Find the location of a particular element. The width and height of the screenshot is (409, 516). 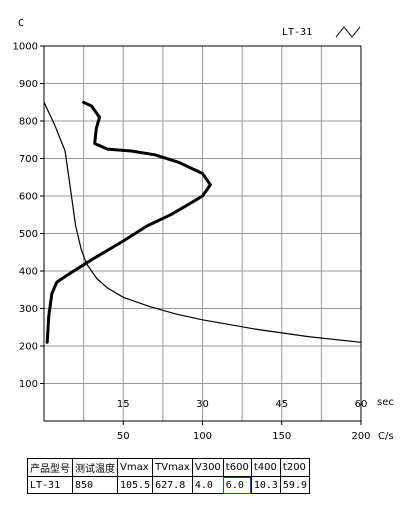

y-tick-label: 800 is located at coordinates (28, 122).